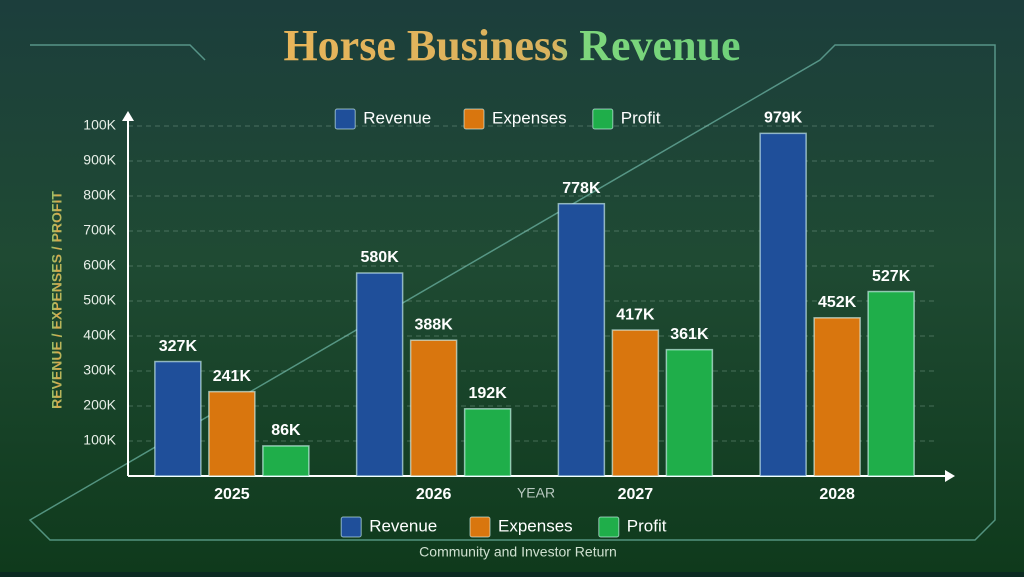  I want to click on data-label: 361K, so click(689, 334).